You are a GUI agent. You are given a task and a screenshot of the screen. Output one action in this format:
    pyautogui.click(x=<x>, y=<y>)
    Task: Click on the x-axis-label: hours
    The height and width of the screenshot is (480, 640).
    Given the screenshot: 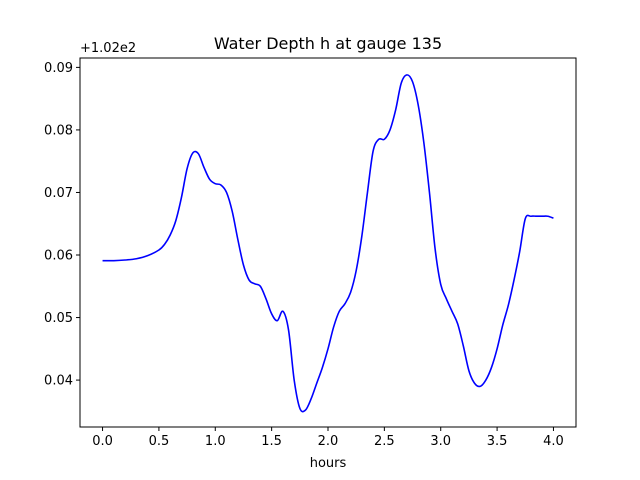 What is the action you would take?
    pyautogui.click(x=328, y=463)
    